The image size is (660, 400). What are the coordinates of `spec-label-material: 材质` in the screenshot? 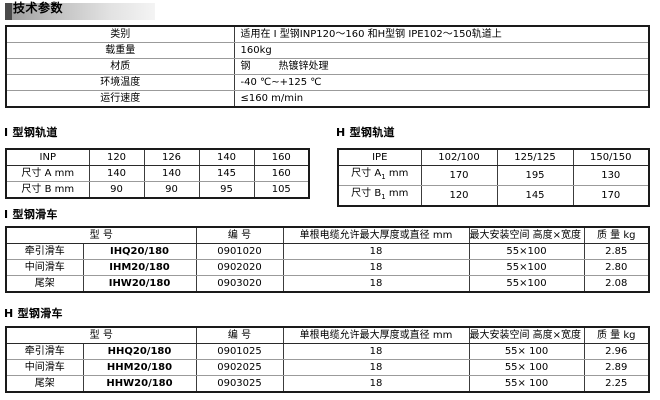 It's located at (120, 66).